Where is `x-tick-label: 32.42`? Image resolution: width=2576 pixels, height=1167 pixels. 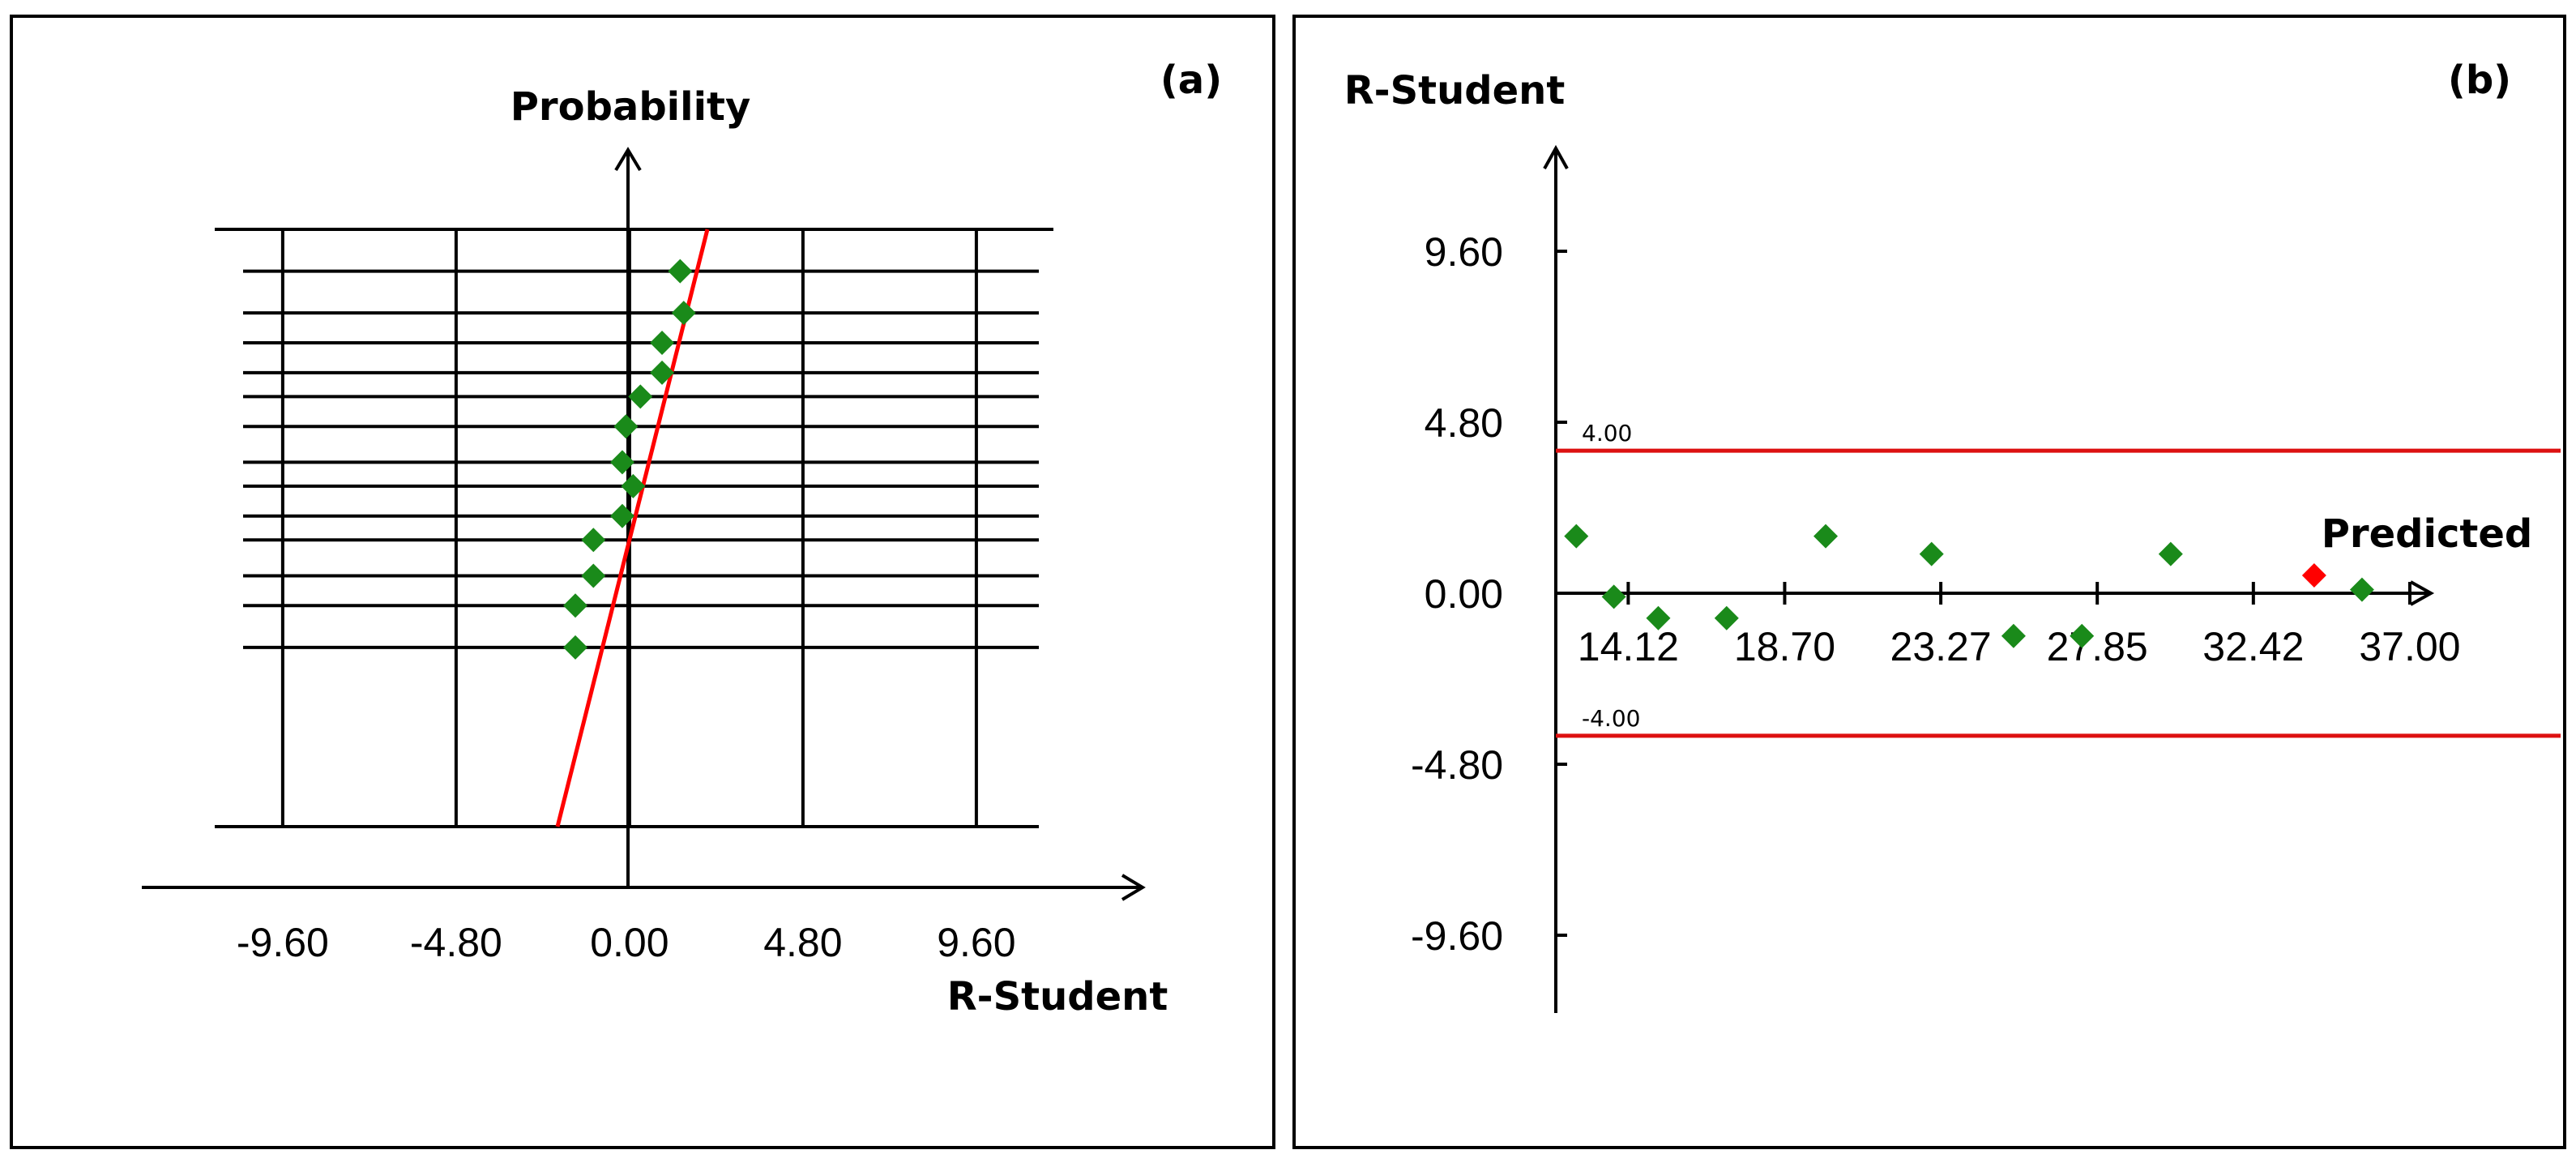
x-tick-label: 32.42 is located at coordinates (2253, 646).